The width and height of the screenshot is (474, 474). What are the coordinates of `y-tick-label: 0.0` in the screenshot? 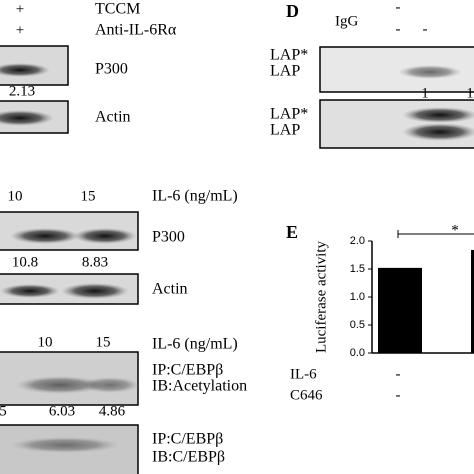 It's located at (357, 353).